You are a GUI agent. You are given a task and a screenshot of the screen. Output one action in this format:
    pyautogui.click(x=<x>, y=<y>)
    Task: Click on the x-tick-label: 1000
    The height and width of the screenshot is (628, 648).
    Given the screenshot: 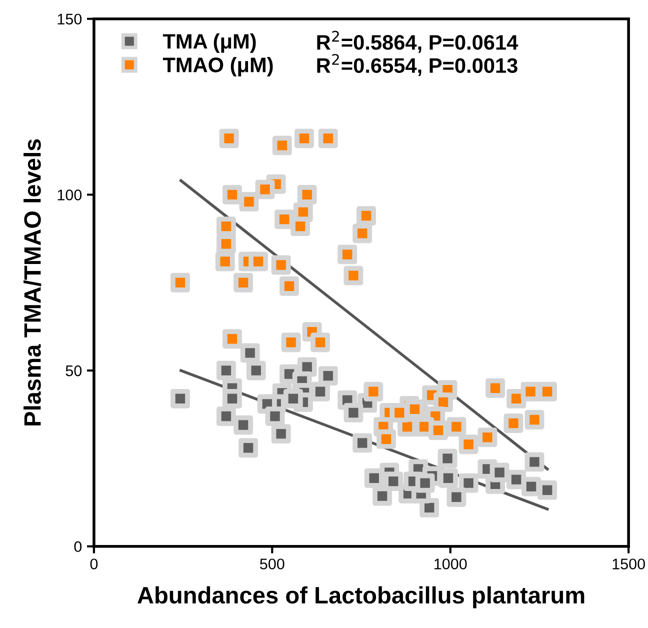 What is the action you would take?
    pyautogui.click(x=450, y=564)
    